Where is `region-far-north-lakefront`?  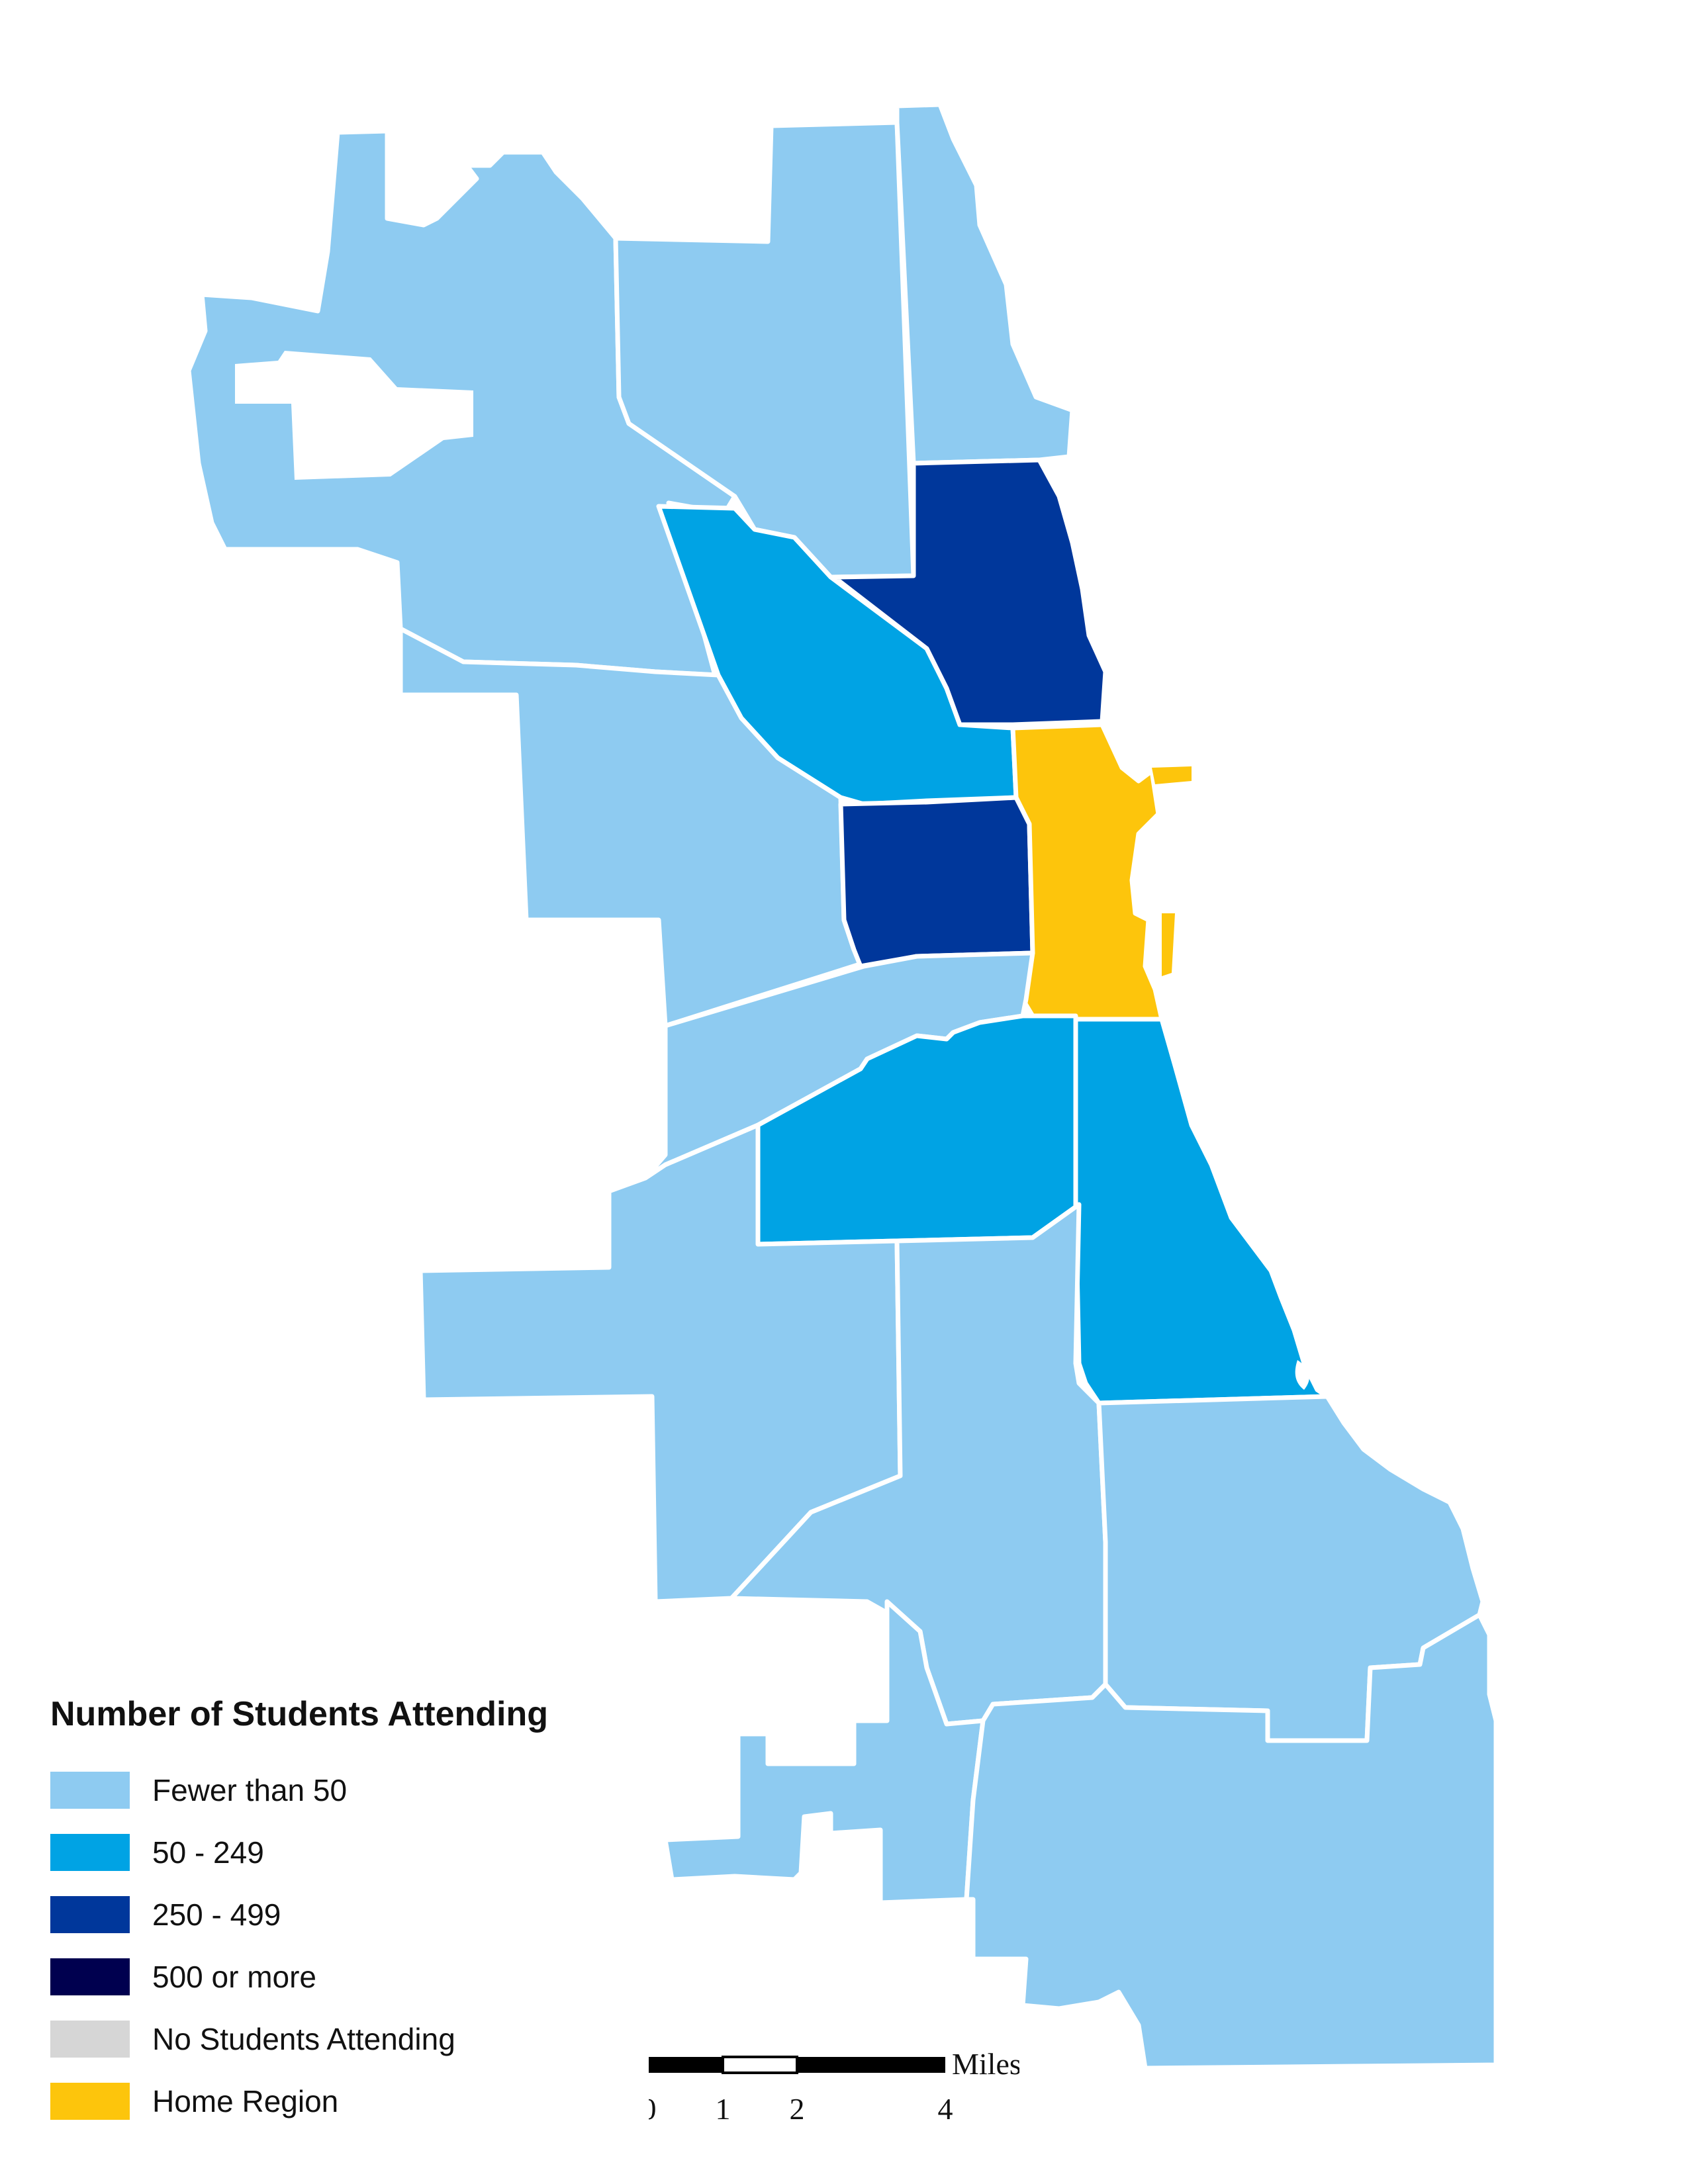
region-far-north-lakefront is located at coordinates (984, 284).